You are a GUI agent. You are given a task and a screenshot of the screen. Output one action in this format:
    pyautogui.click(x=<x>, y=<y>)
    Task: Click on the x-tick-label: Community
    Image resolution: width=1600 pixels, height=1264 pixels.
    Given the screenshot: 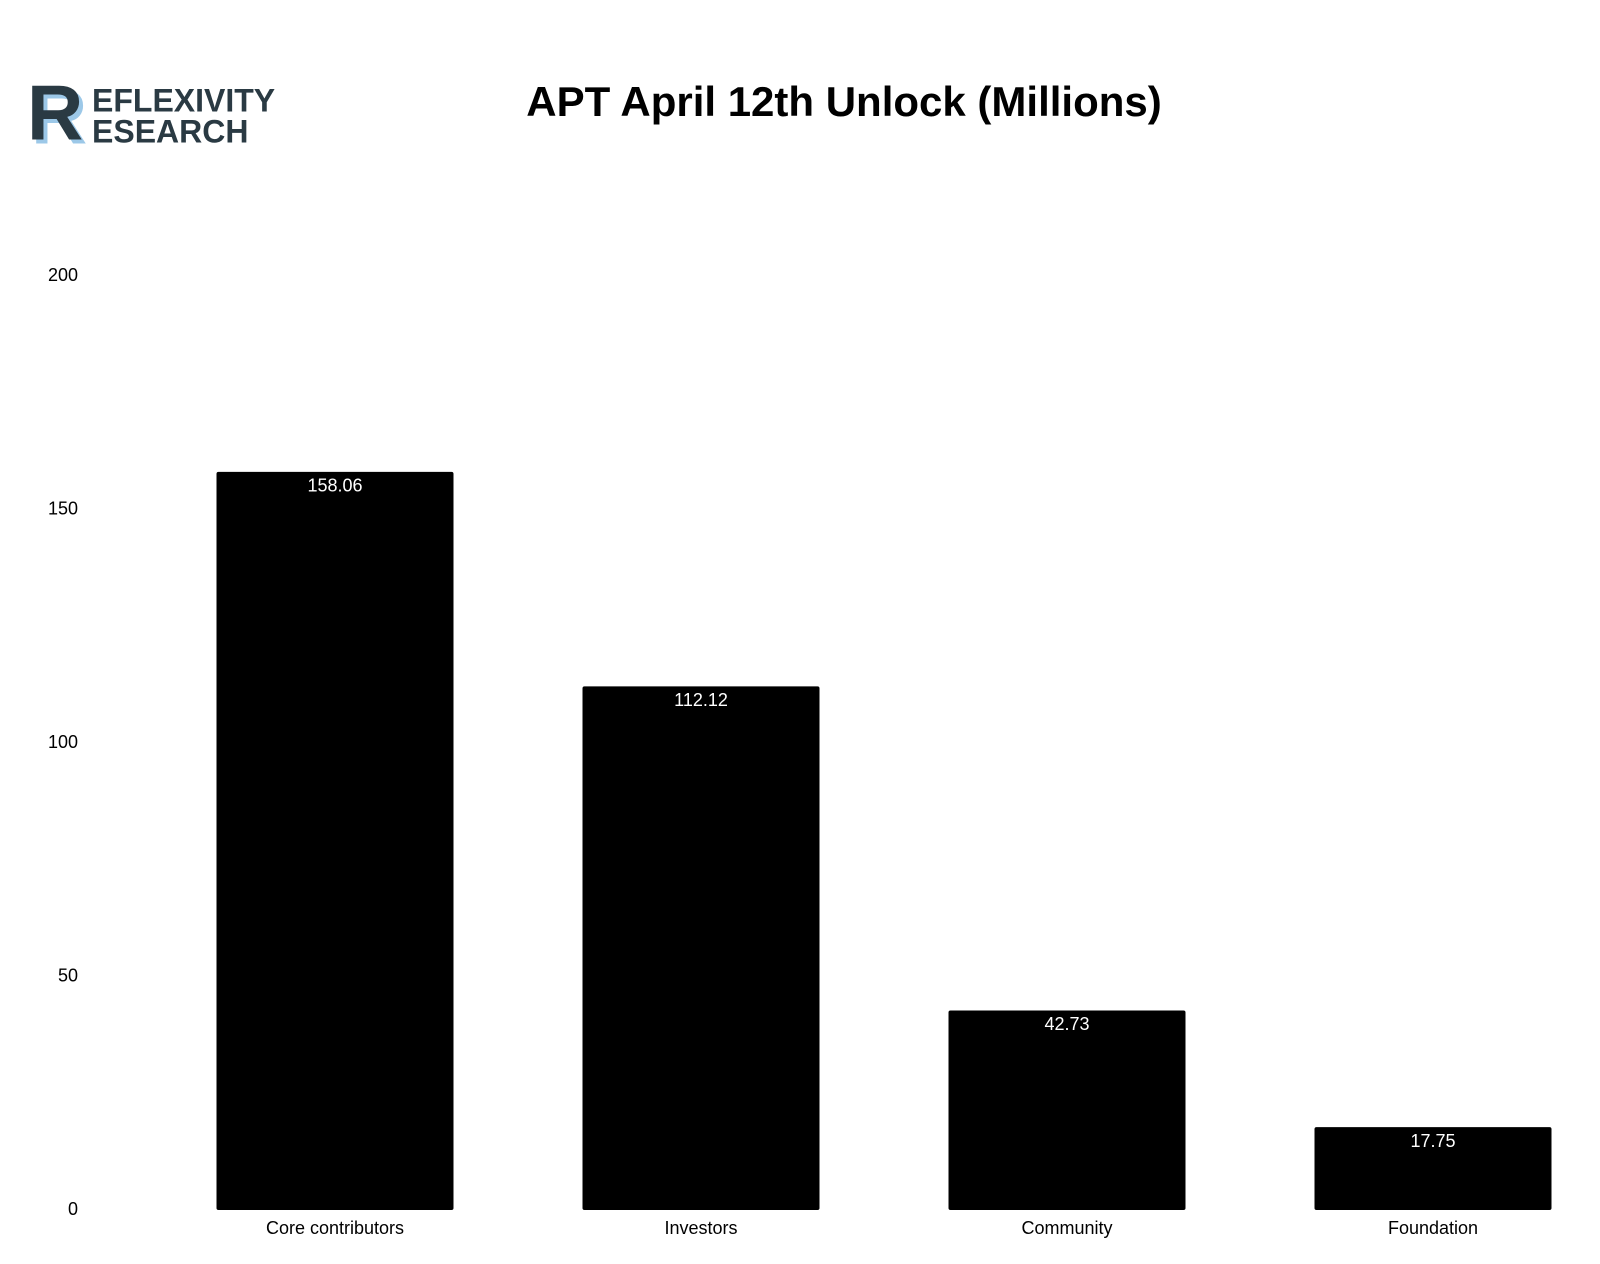 What is the action you would take?
    pyautogui.click(x=1066, y=1228)
    